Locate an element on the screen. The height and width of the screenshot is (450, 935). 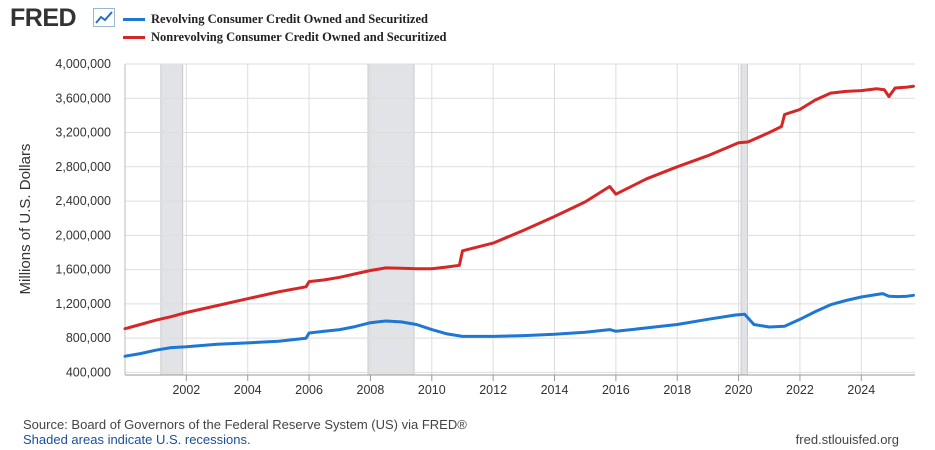
y-tick-label: 1,200,000 is located at coordinates (83, 304).